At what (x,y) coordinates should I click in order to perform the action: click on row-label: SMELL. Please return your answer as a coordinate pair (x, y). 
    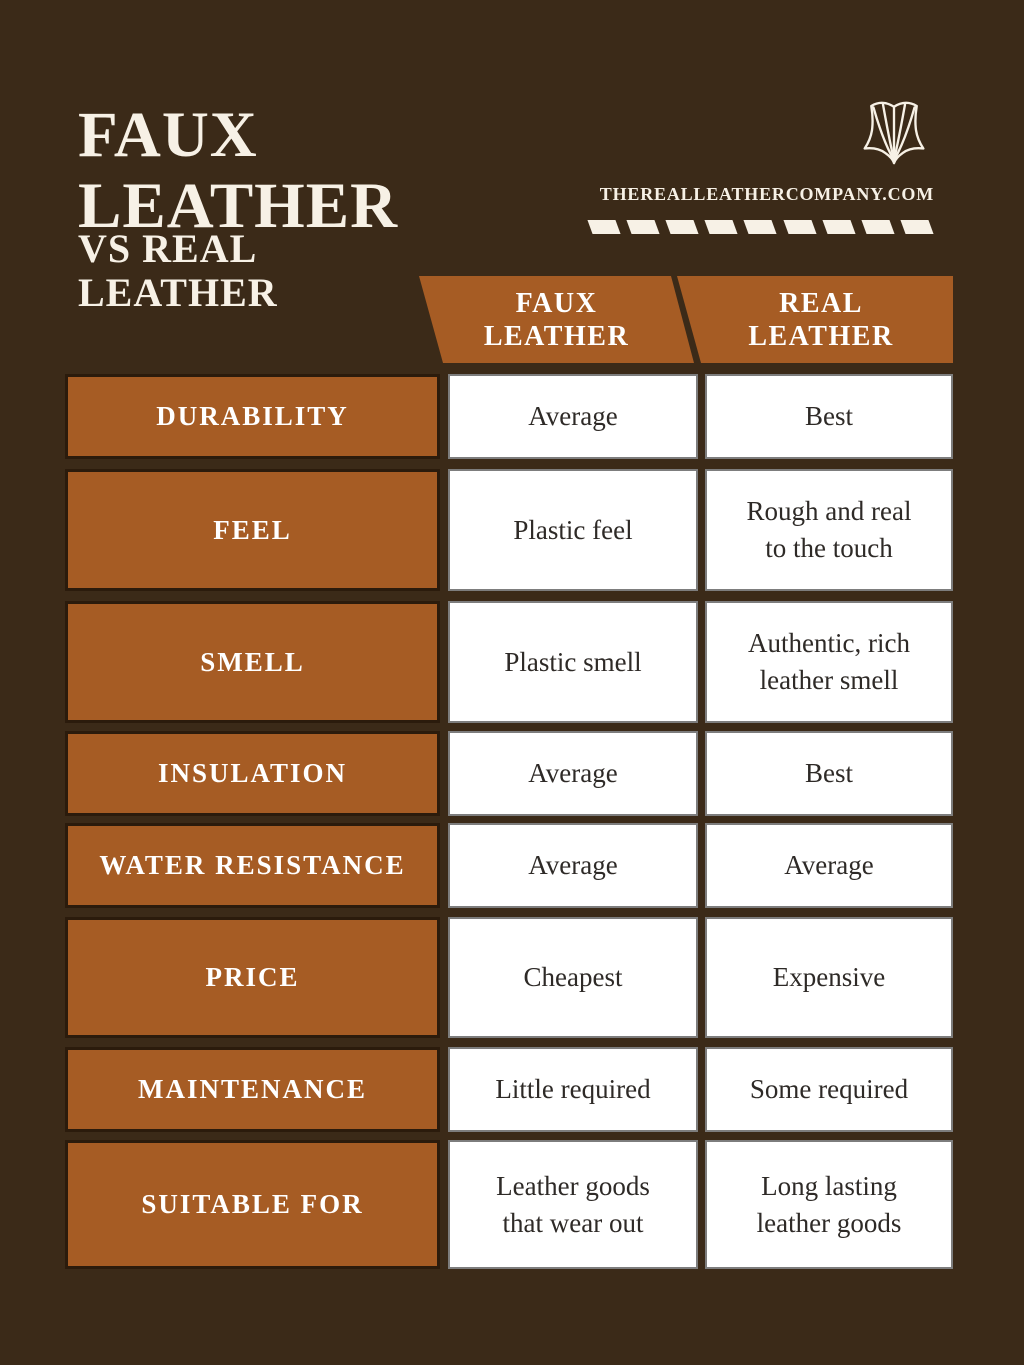
    Looking at the image, I should click on (252, 662).